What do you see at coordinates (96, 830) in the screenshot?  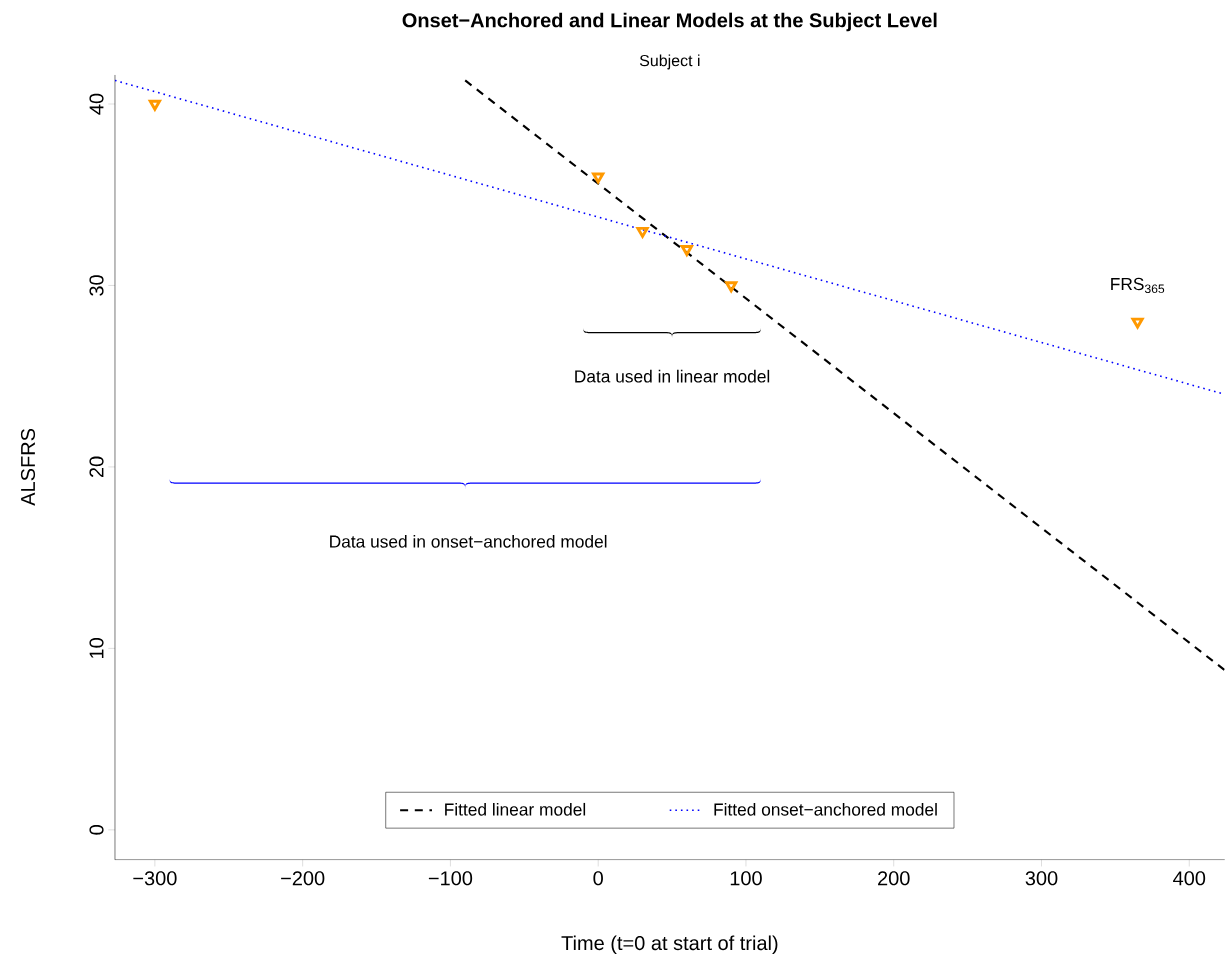 I see `y-tick-label: 0` at bounding box center [96, 830].